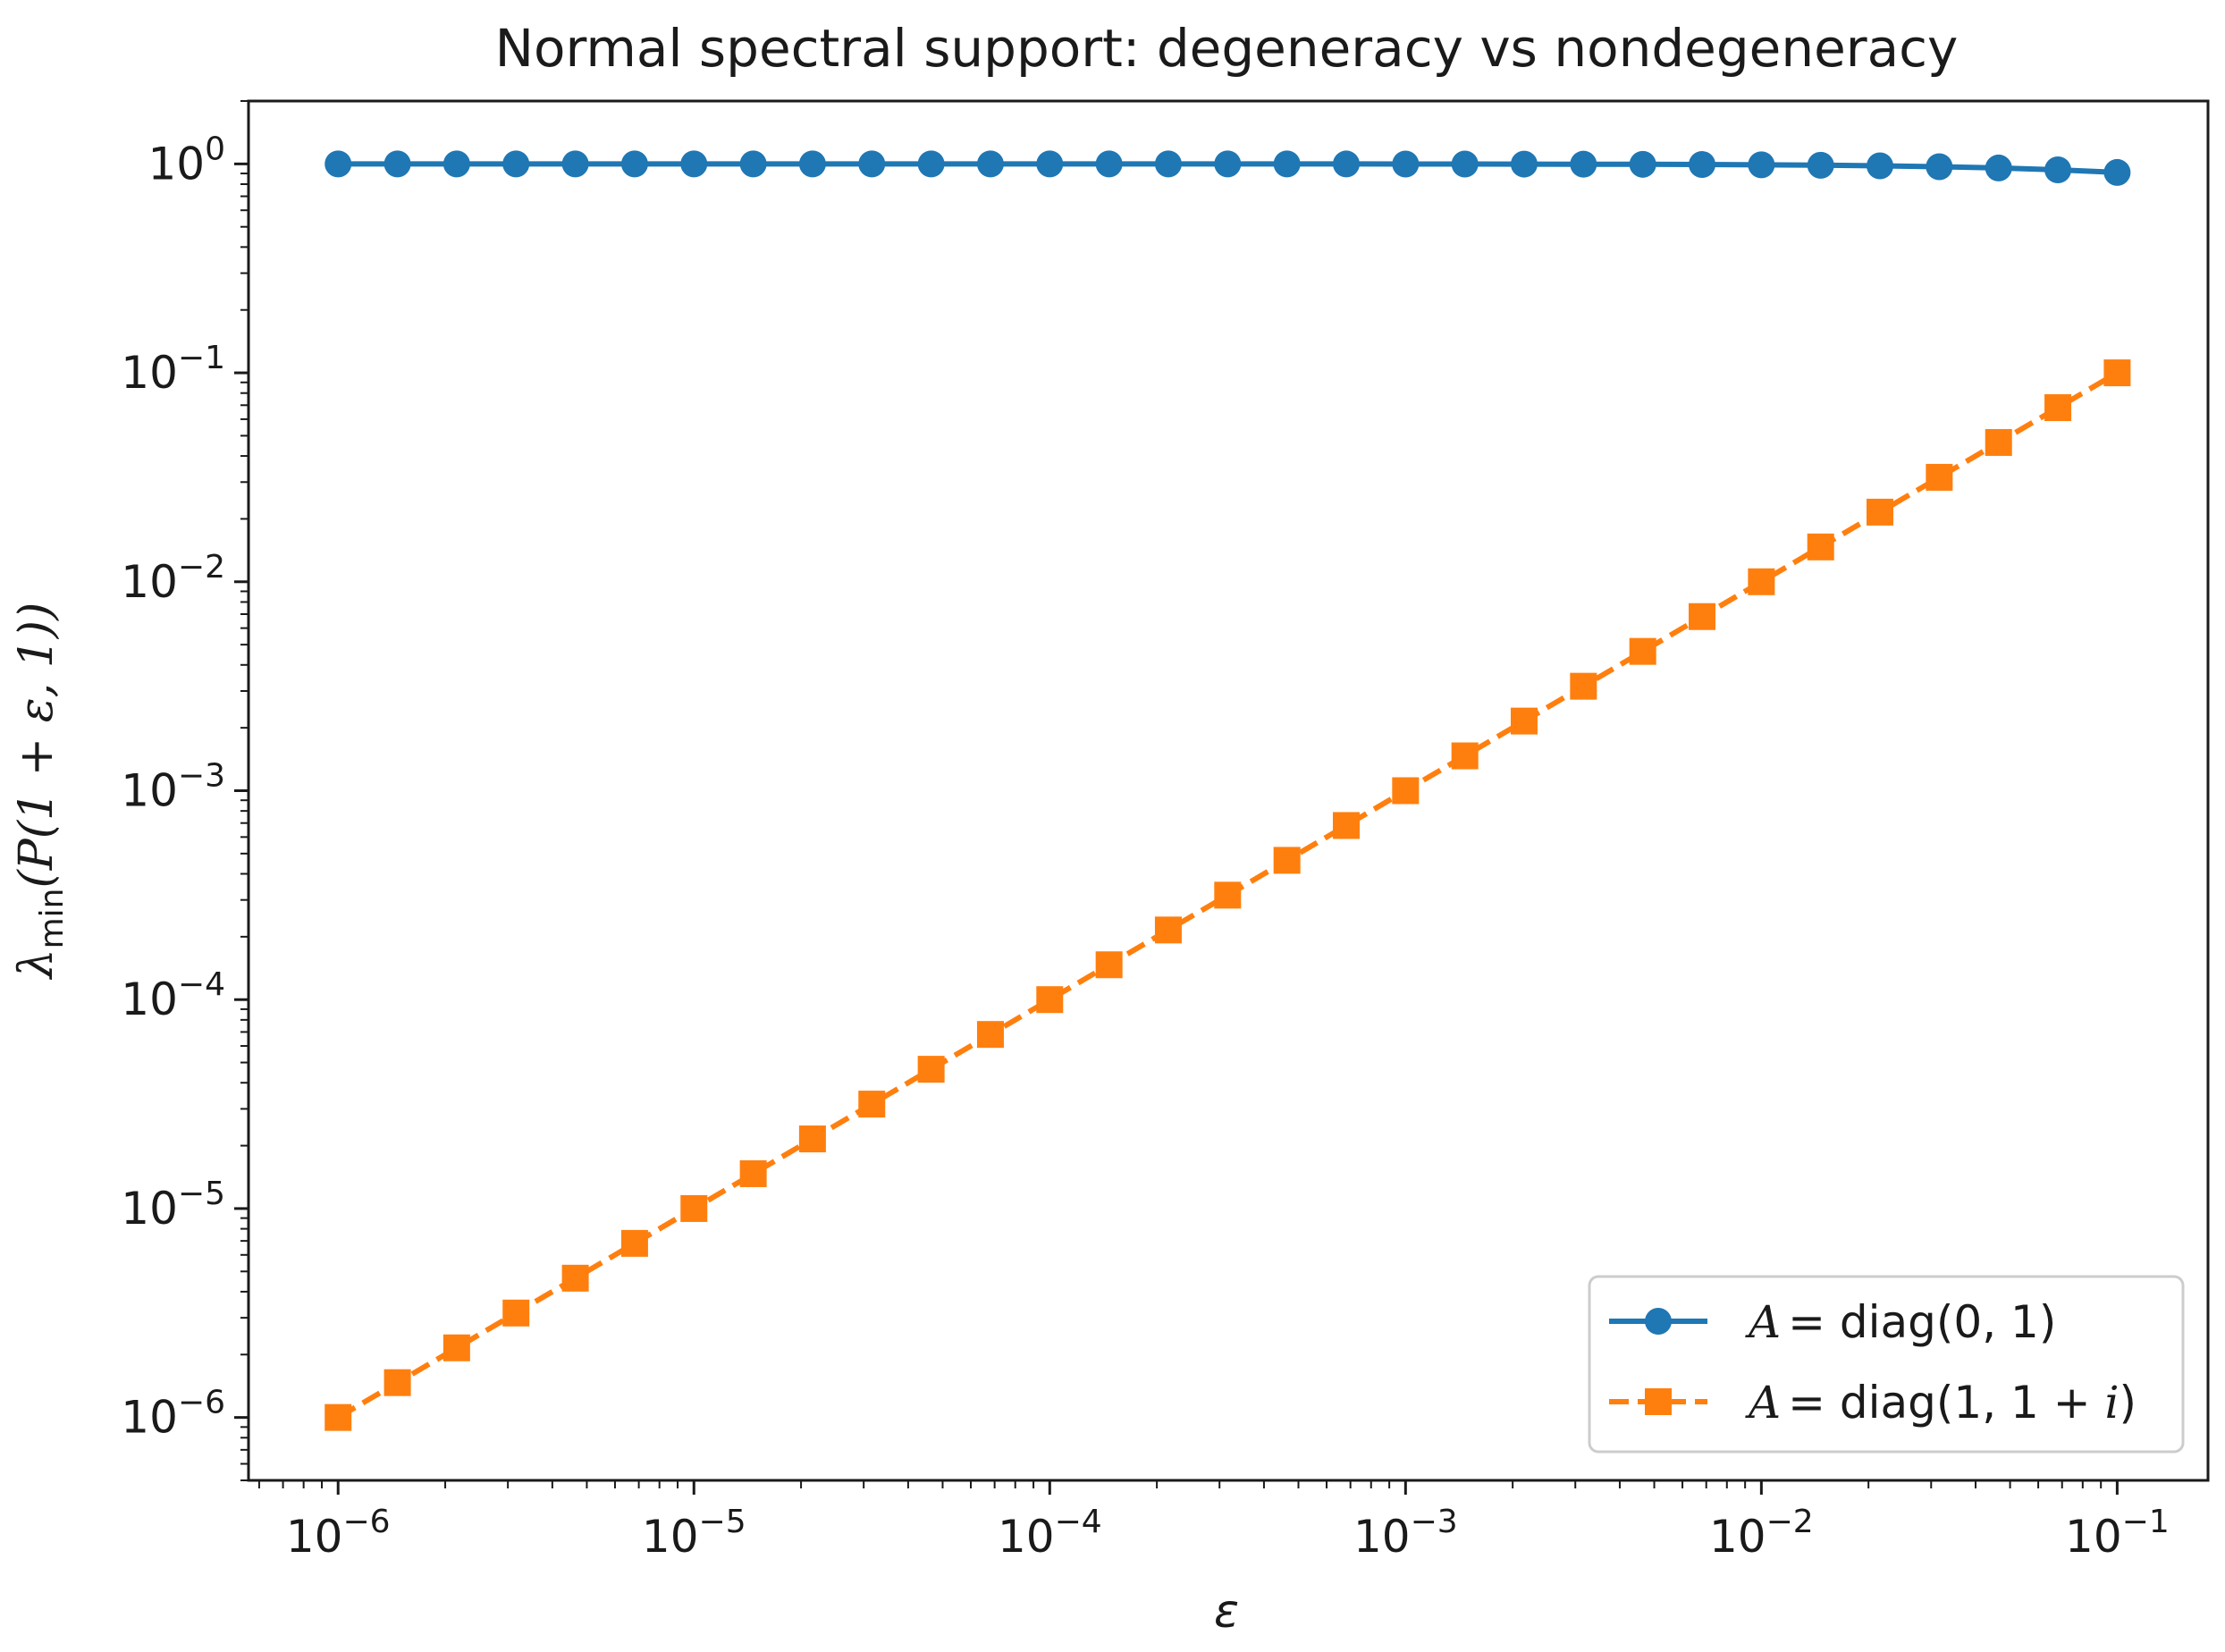  I want to click on y-tick-label: 10⁻², so click(173, 578).